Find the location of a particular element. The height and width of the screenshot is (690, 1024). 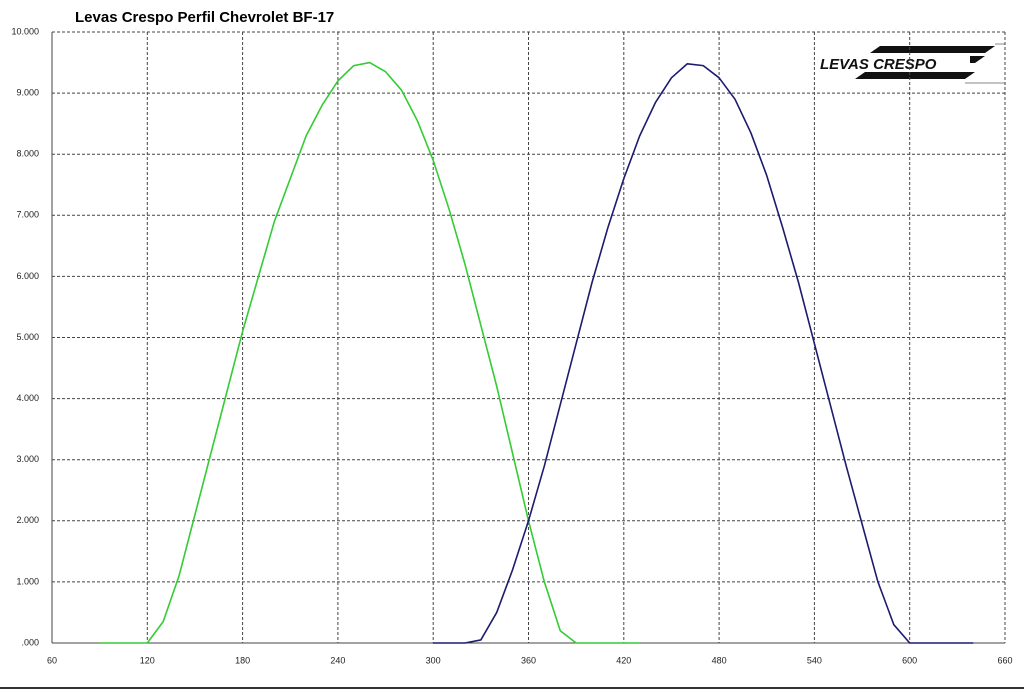

x-tick-label: 360 is located at coordinates (528, 660).